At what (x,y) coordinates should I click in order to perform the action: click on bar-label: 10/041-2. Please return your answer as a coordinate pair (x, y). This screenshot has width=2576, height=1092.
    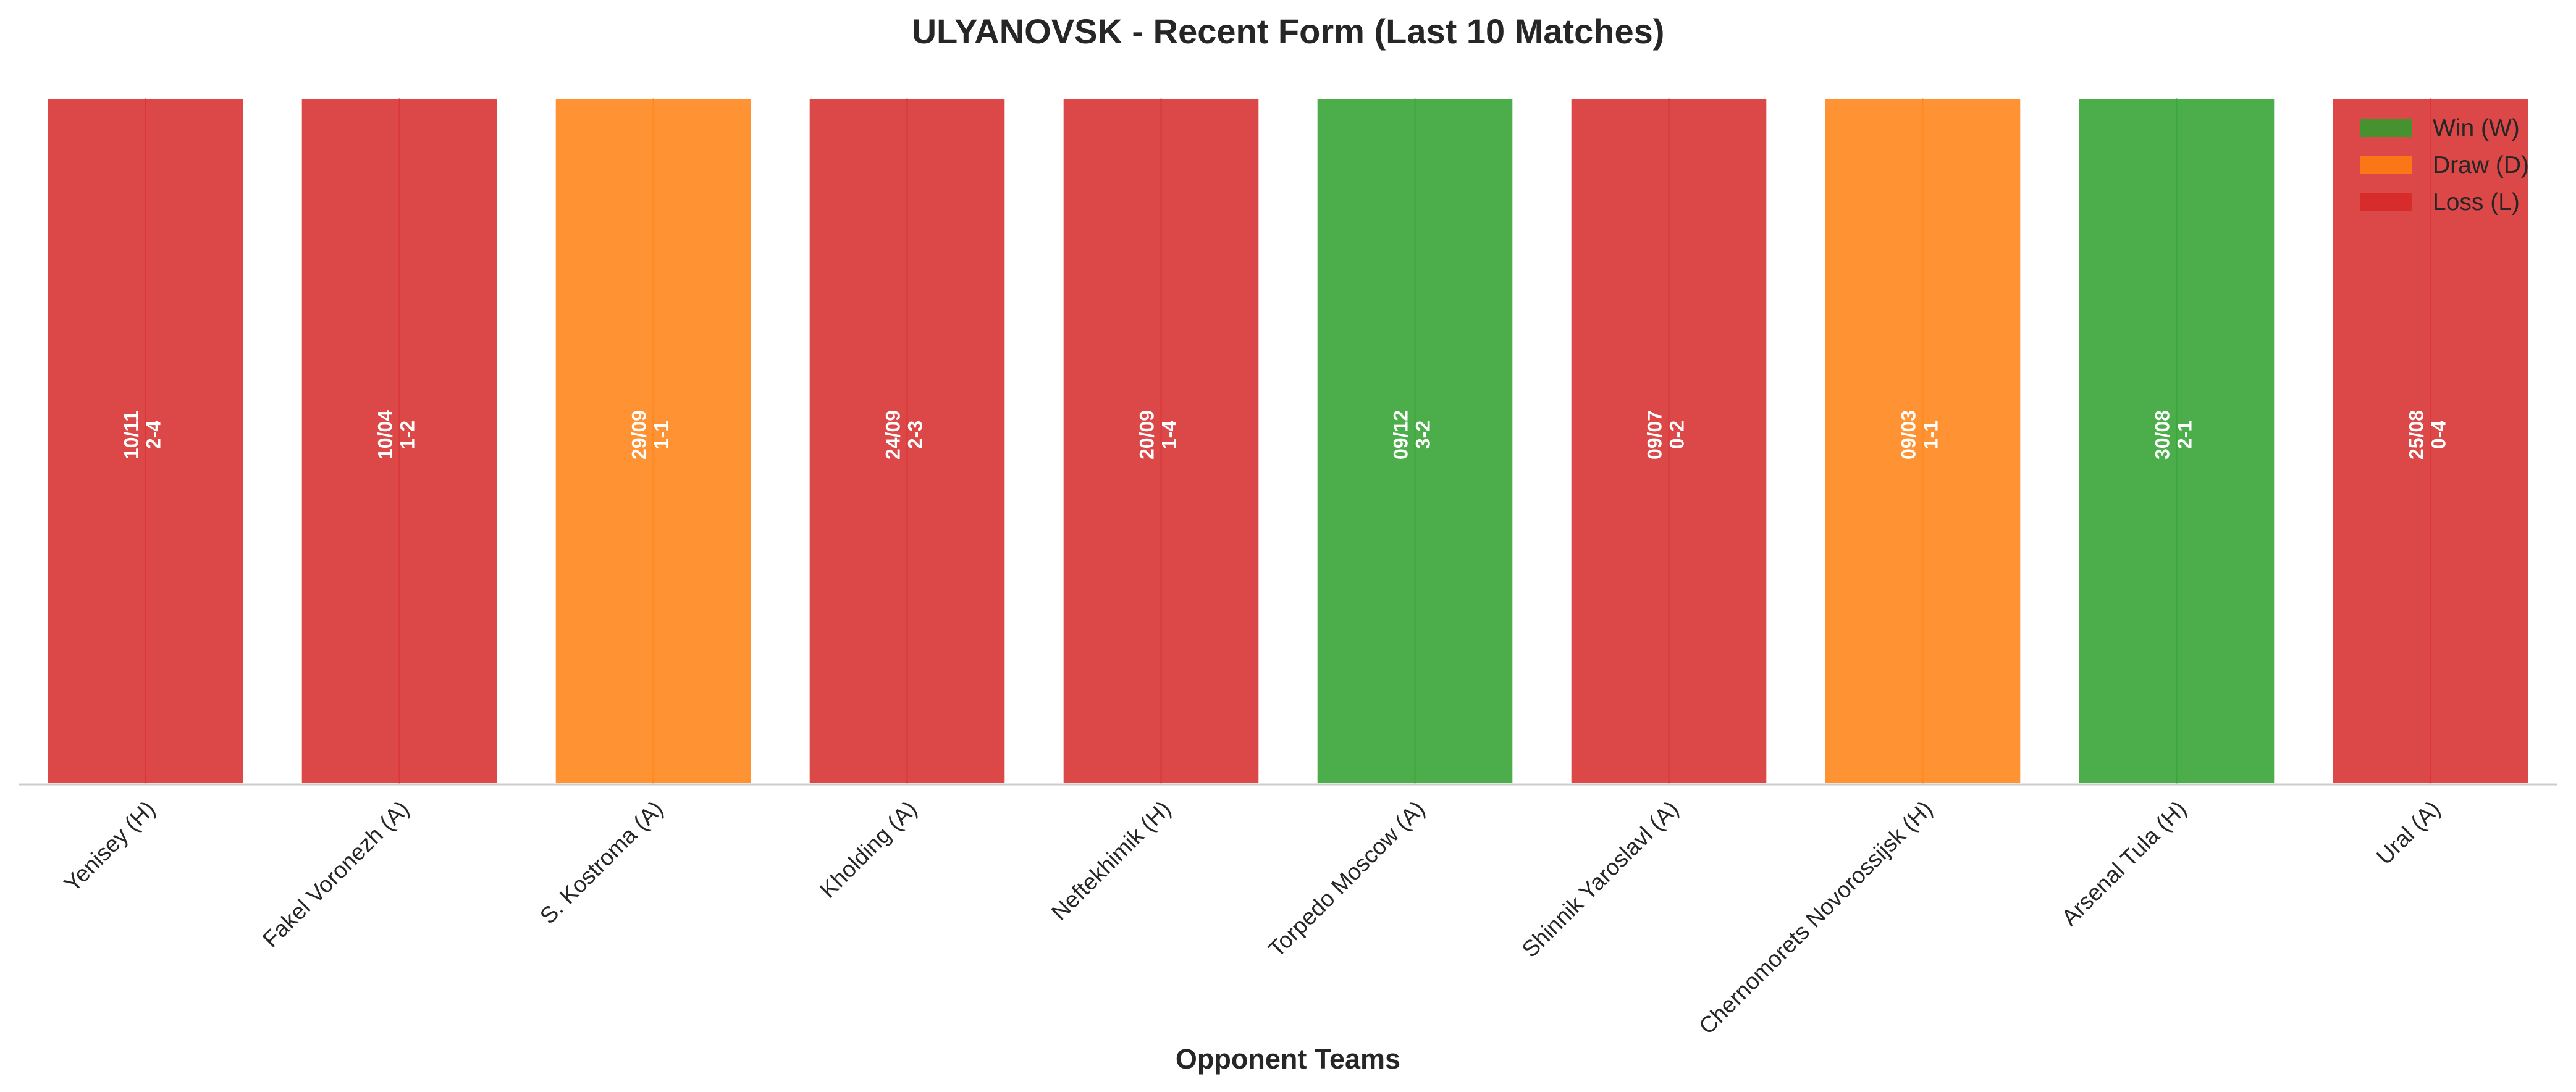
    Looking at the image, I should click on (397, 435).